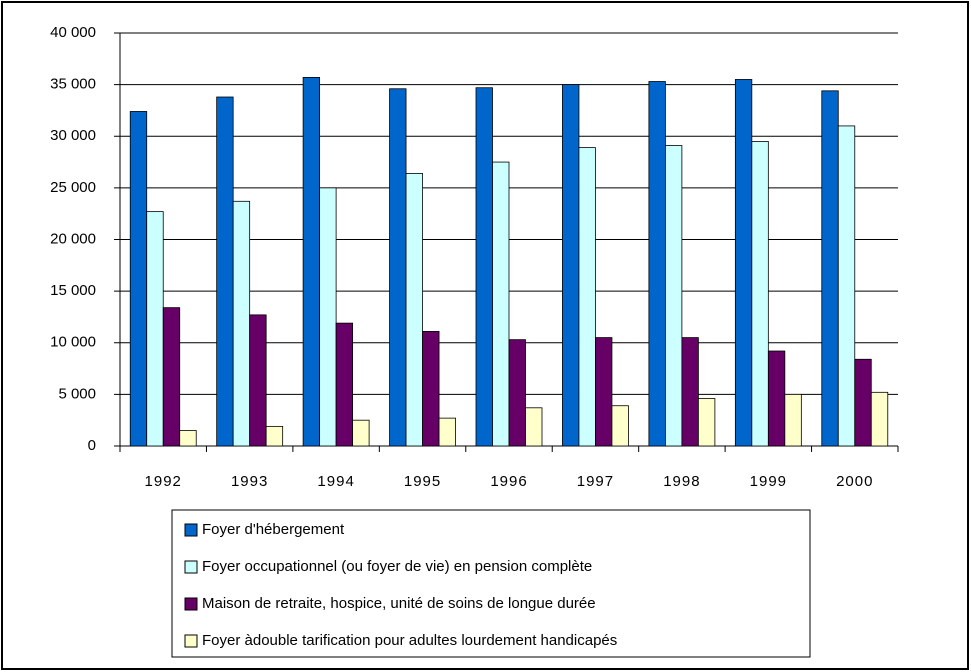 This screenshot has width=971, height=672. What do you see at coordinates (73, 187) in the screenshot?
I see `y-tick-label: 25 000` at bounding box center [73, 187].